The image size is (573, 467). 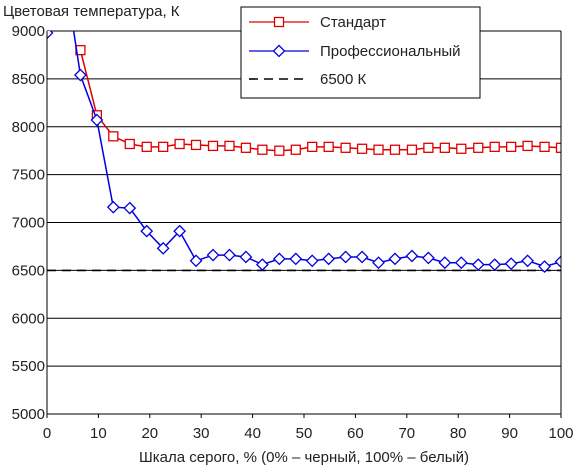 I want to click on legend-label-reference: 6500 К, so click(x=343, y=79).